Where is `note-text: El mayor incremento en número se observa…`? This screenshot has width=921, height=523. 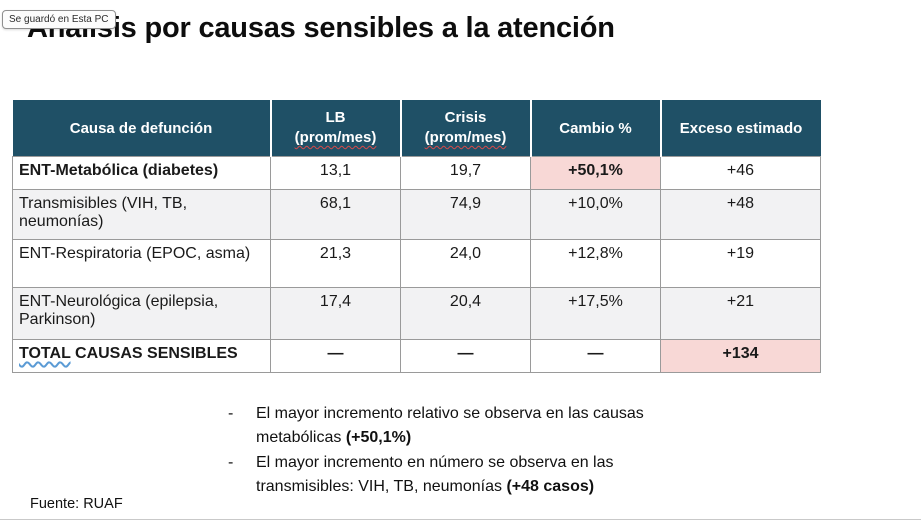
note-text: El mayor incremento en número se observa… is located at coordinates (452, 475).